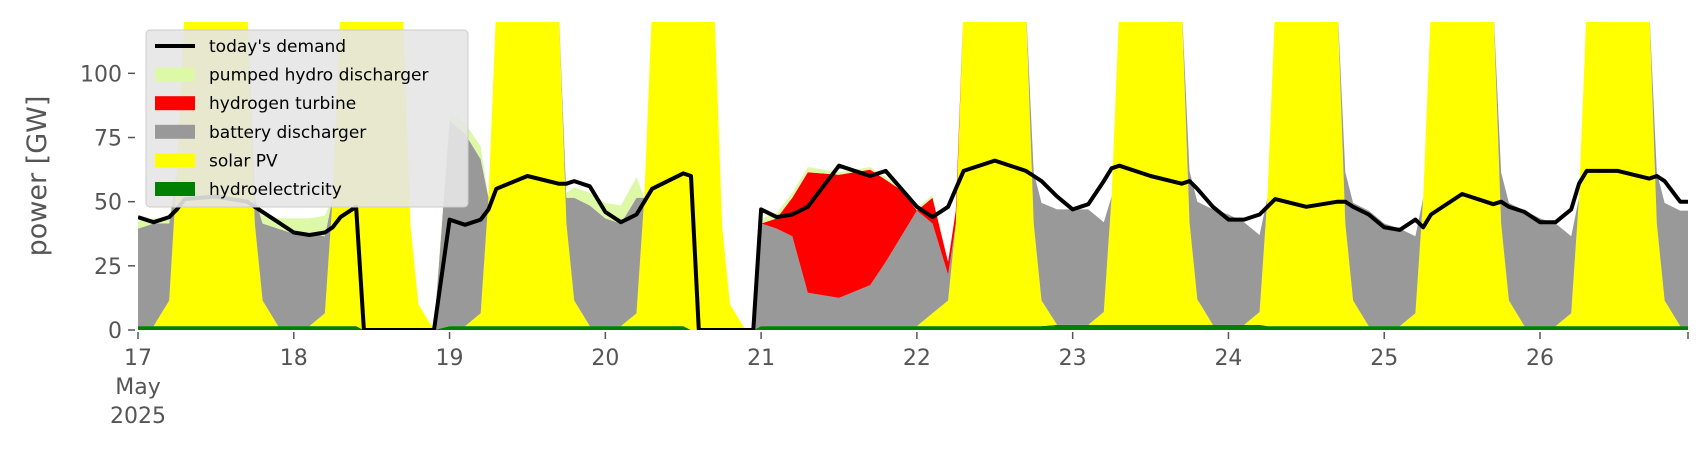 The height and width of the screenshot is (460, 1706). What do you see at coordinates (1540, 358) in the screenshot?
I see `x-tick-label: 26` at bounding box center [1540, 358].